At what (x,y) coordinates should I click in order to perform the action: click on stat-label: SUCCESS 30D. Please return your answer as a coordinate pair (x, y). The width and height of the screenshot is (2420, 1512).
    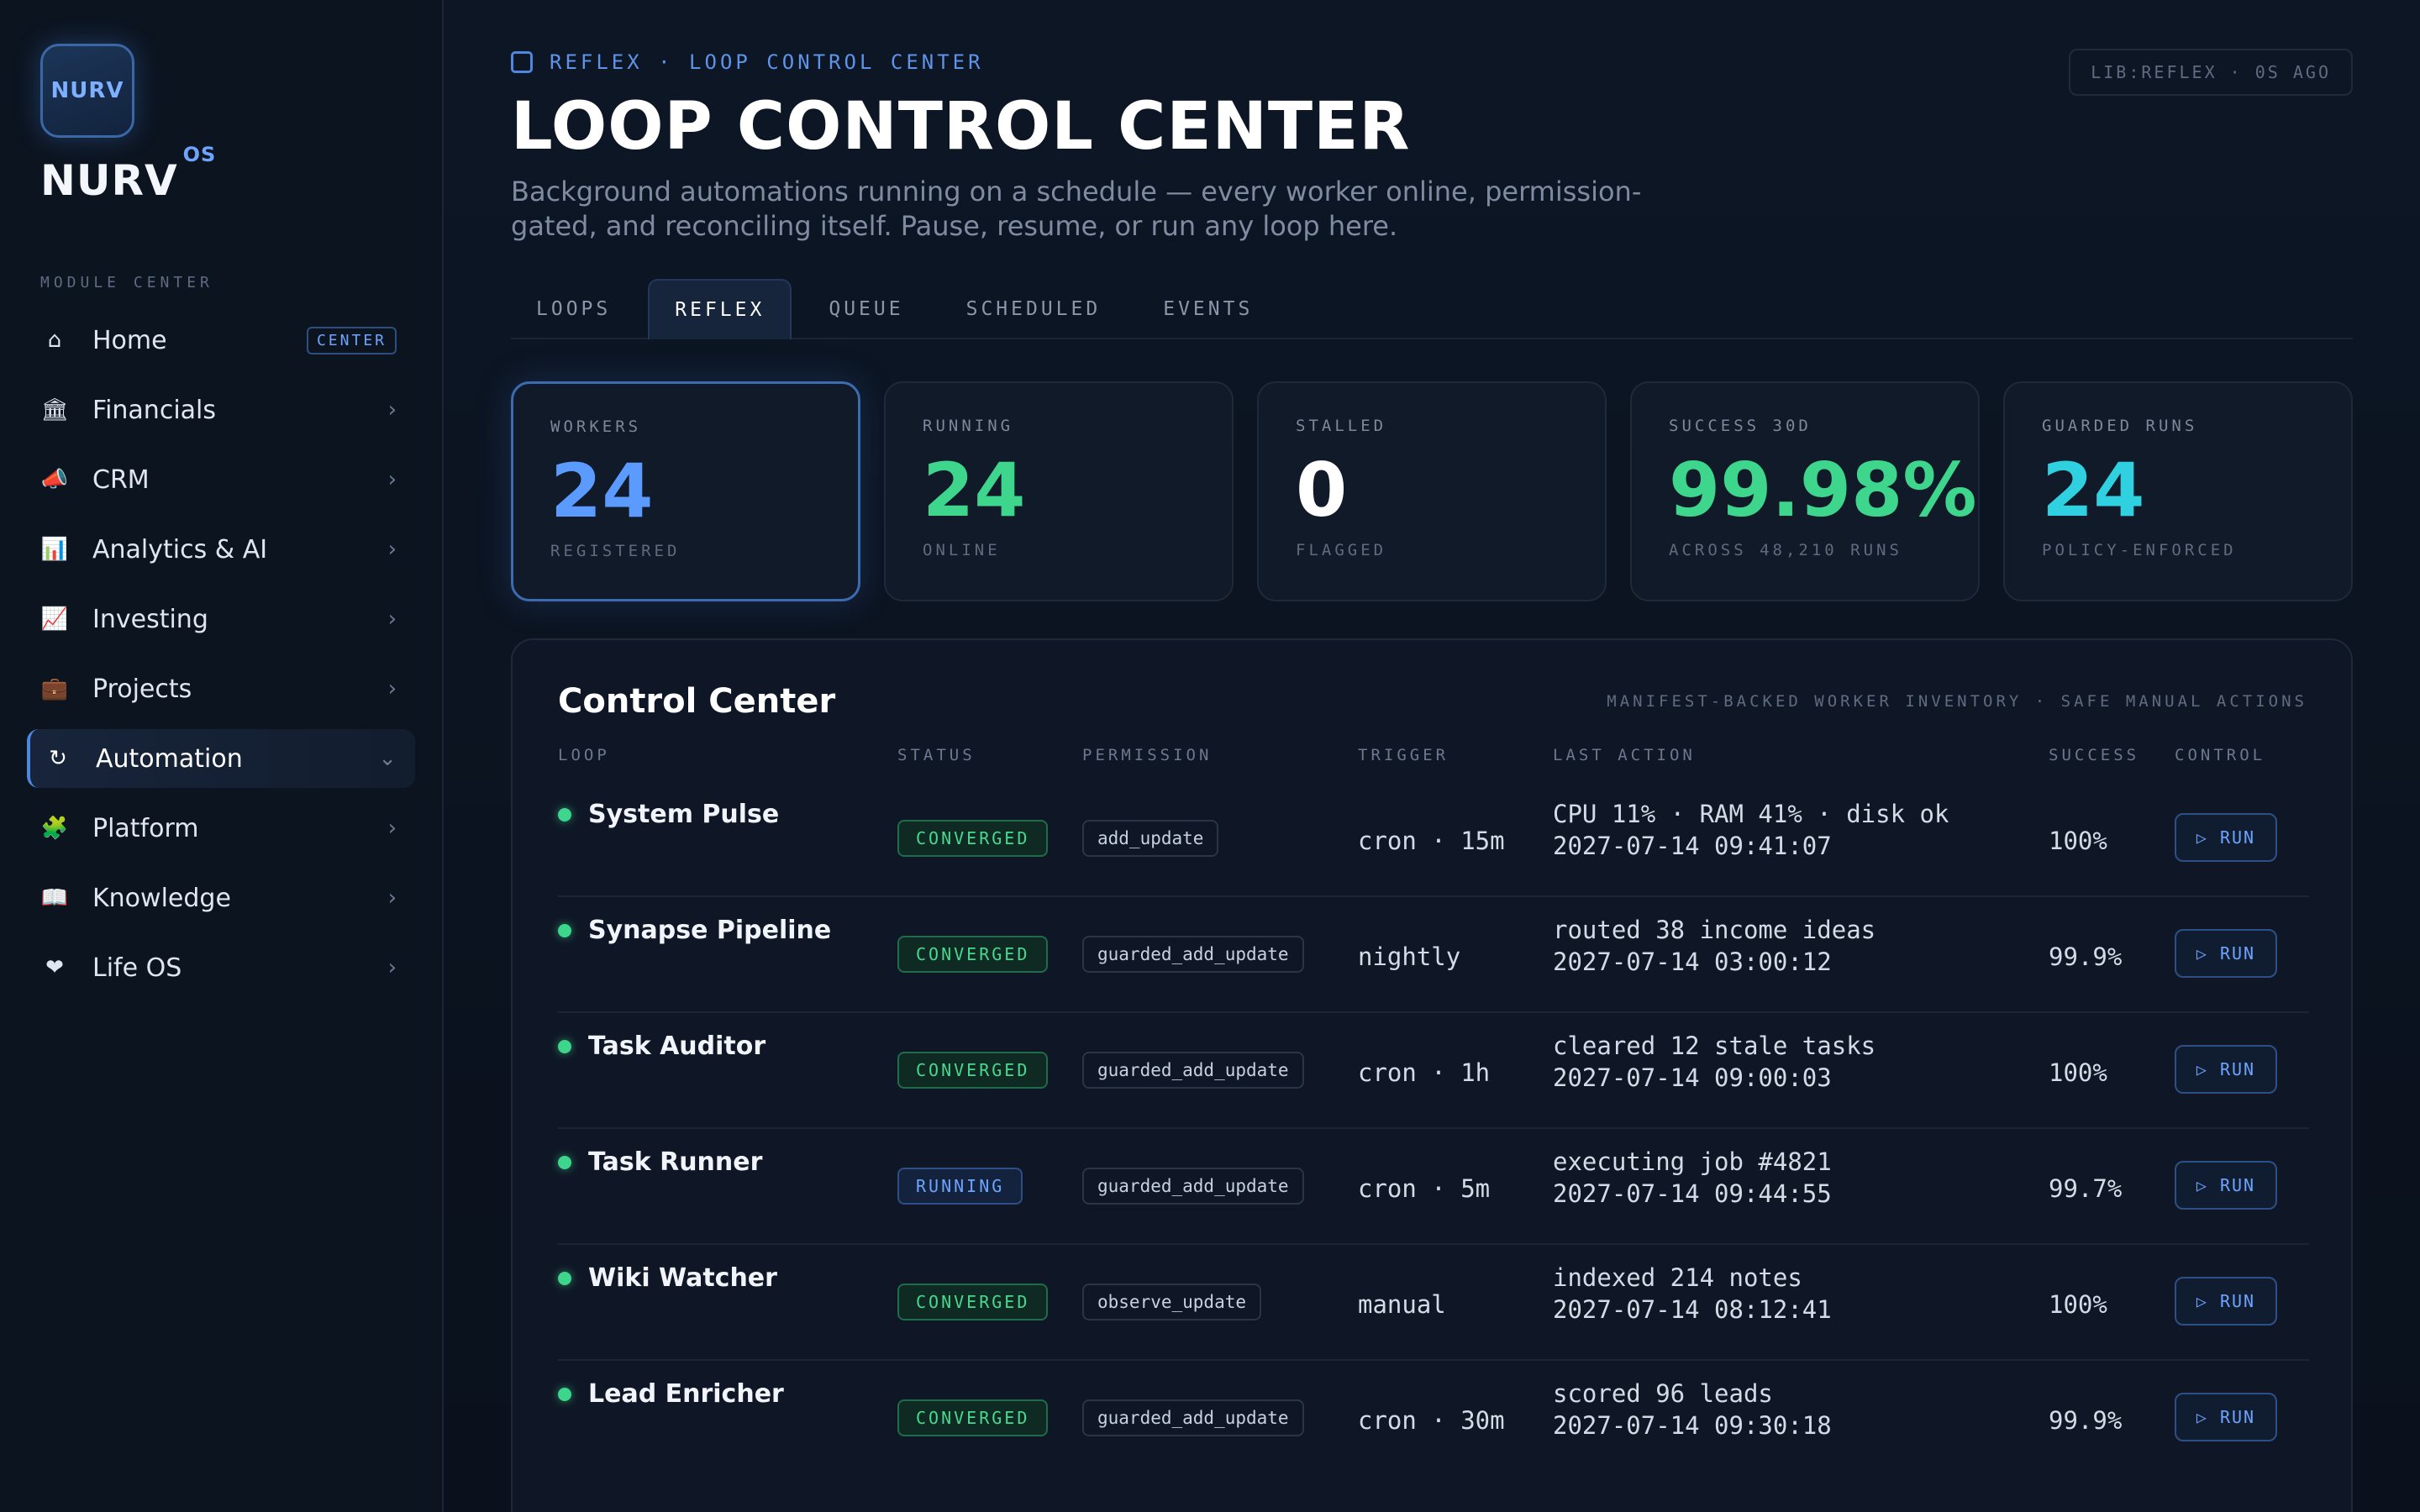
    Looking at the image, I should click on (1741, 426).